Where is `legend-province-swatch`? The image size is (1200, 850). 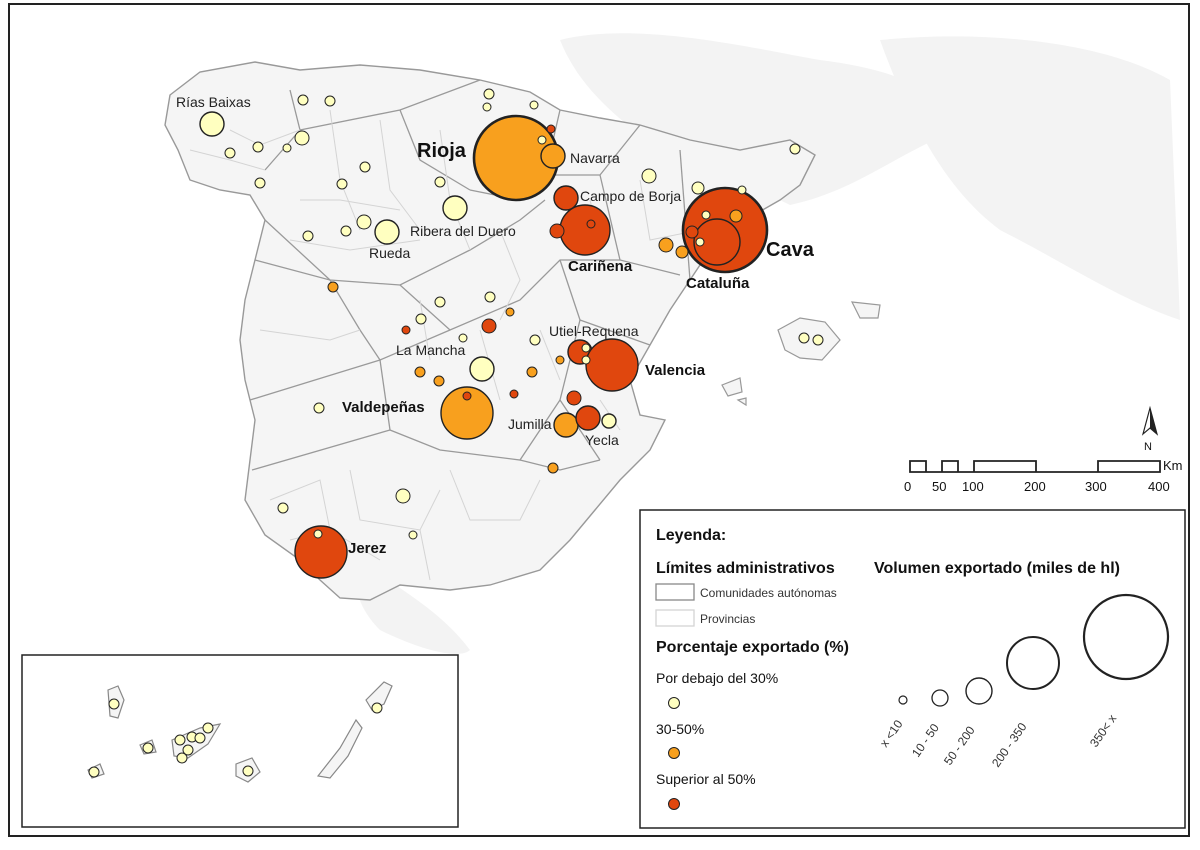 legend-province-swatch is located at coordinates (675, 618).